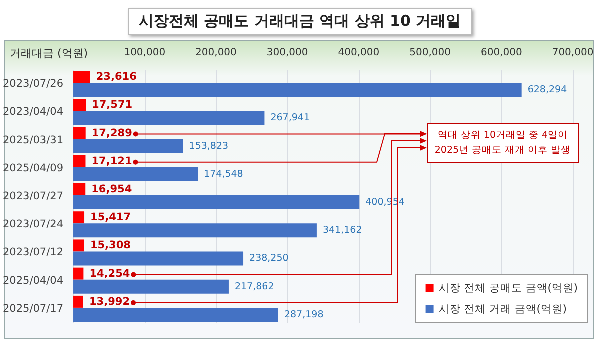 The width and height of the screenshot is (600, 345). What do you see at coordinates (110, 246) in the screenshot?
I see `data-label: 15,308` at bounding box center [110, 246].